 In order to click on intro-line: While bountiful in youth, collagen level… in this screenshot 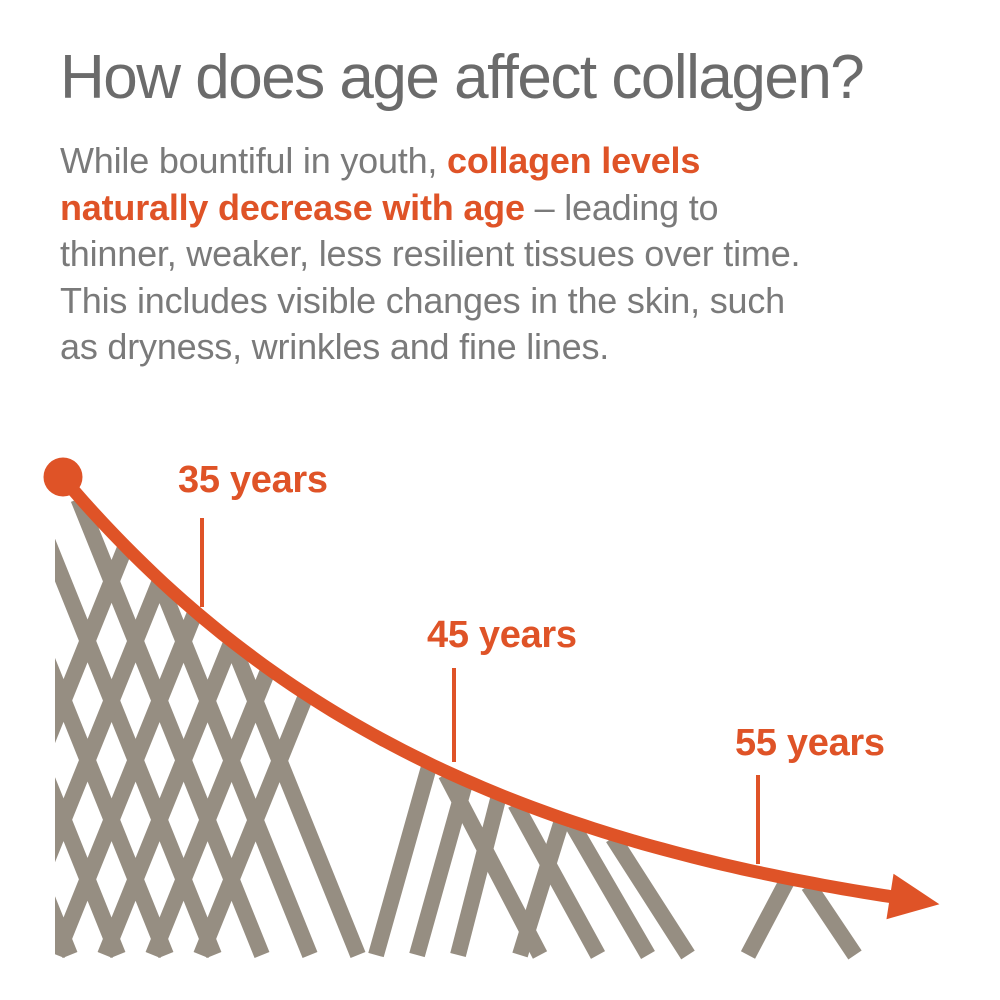, I will do `click(430, 161)`.